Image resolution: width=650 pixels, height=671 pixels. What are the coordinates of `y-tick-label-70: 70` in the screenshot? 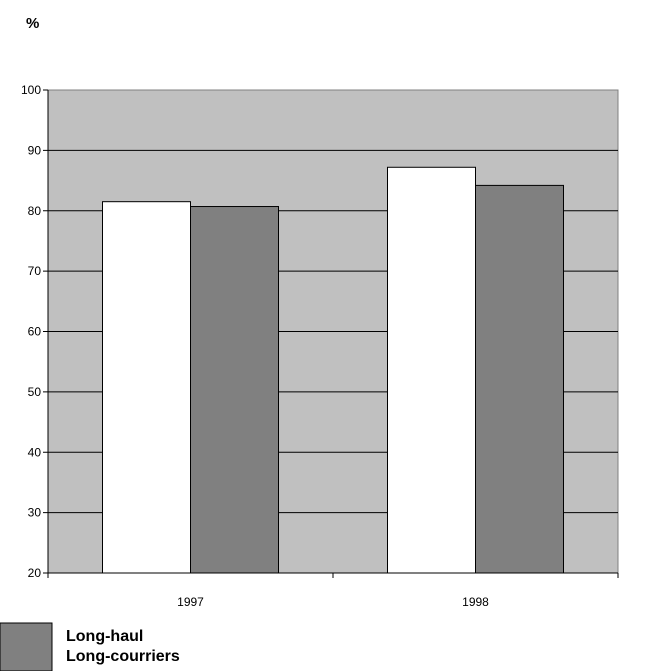 It's located at (35, 271).